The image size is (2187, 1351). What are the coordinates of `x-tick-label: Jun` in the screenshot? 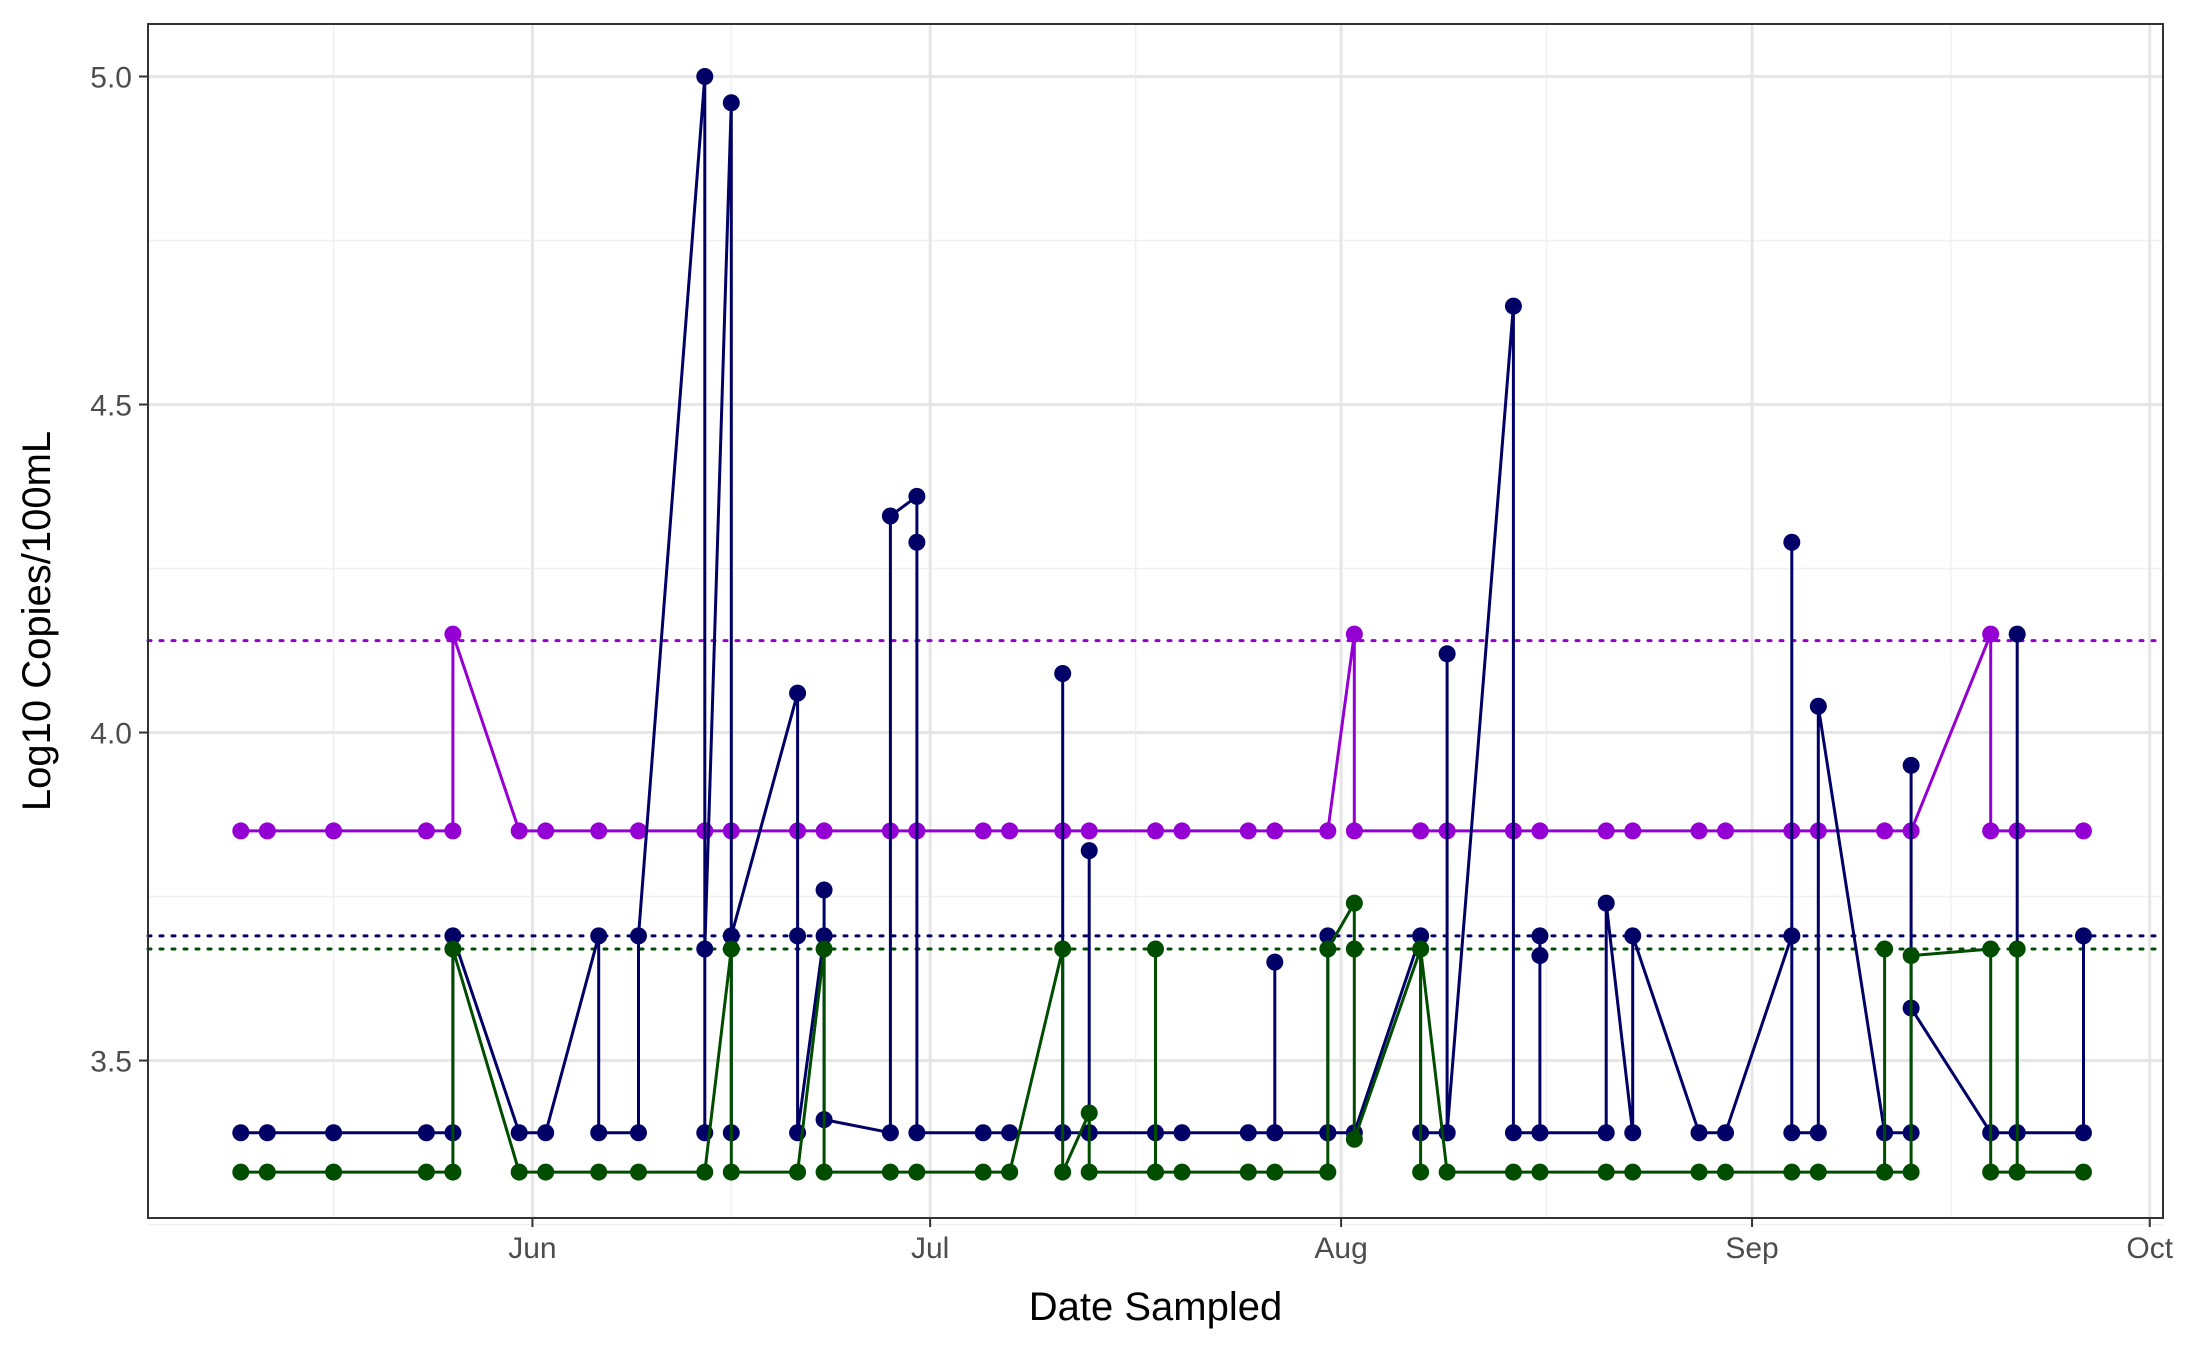 It's located at (532, 1248).